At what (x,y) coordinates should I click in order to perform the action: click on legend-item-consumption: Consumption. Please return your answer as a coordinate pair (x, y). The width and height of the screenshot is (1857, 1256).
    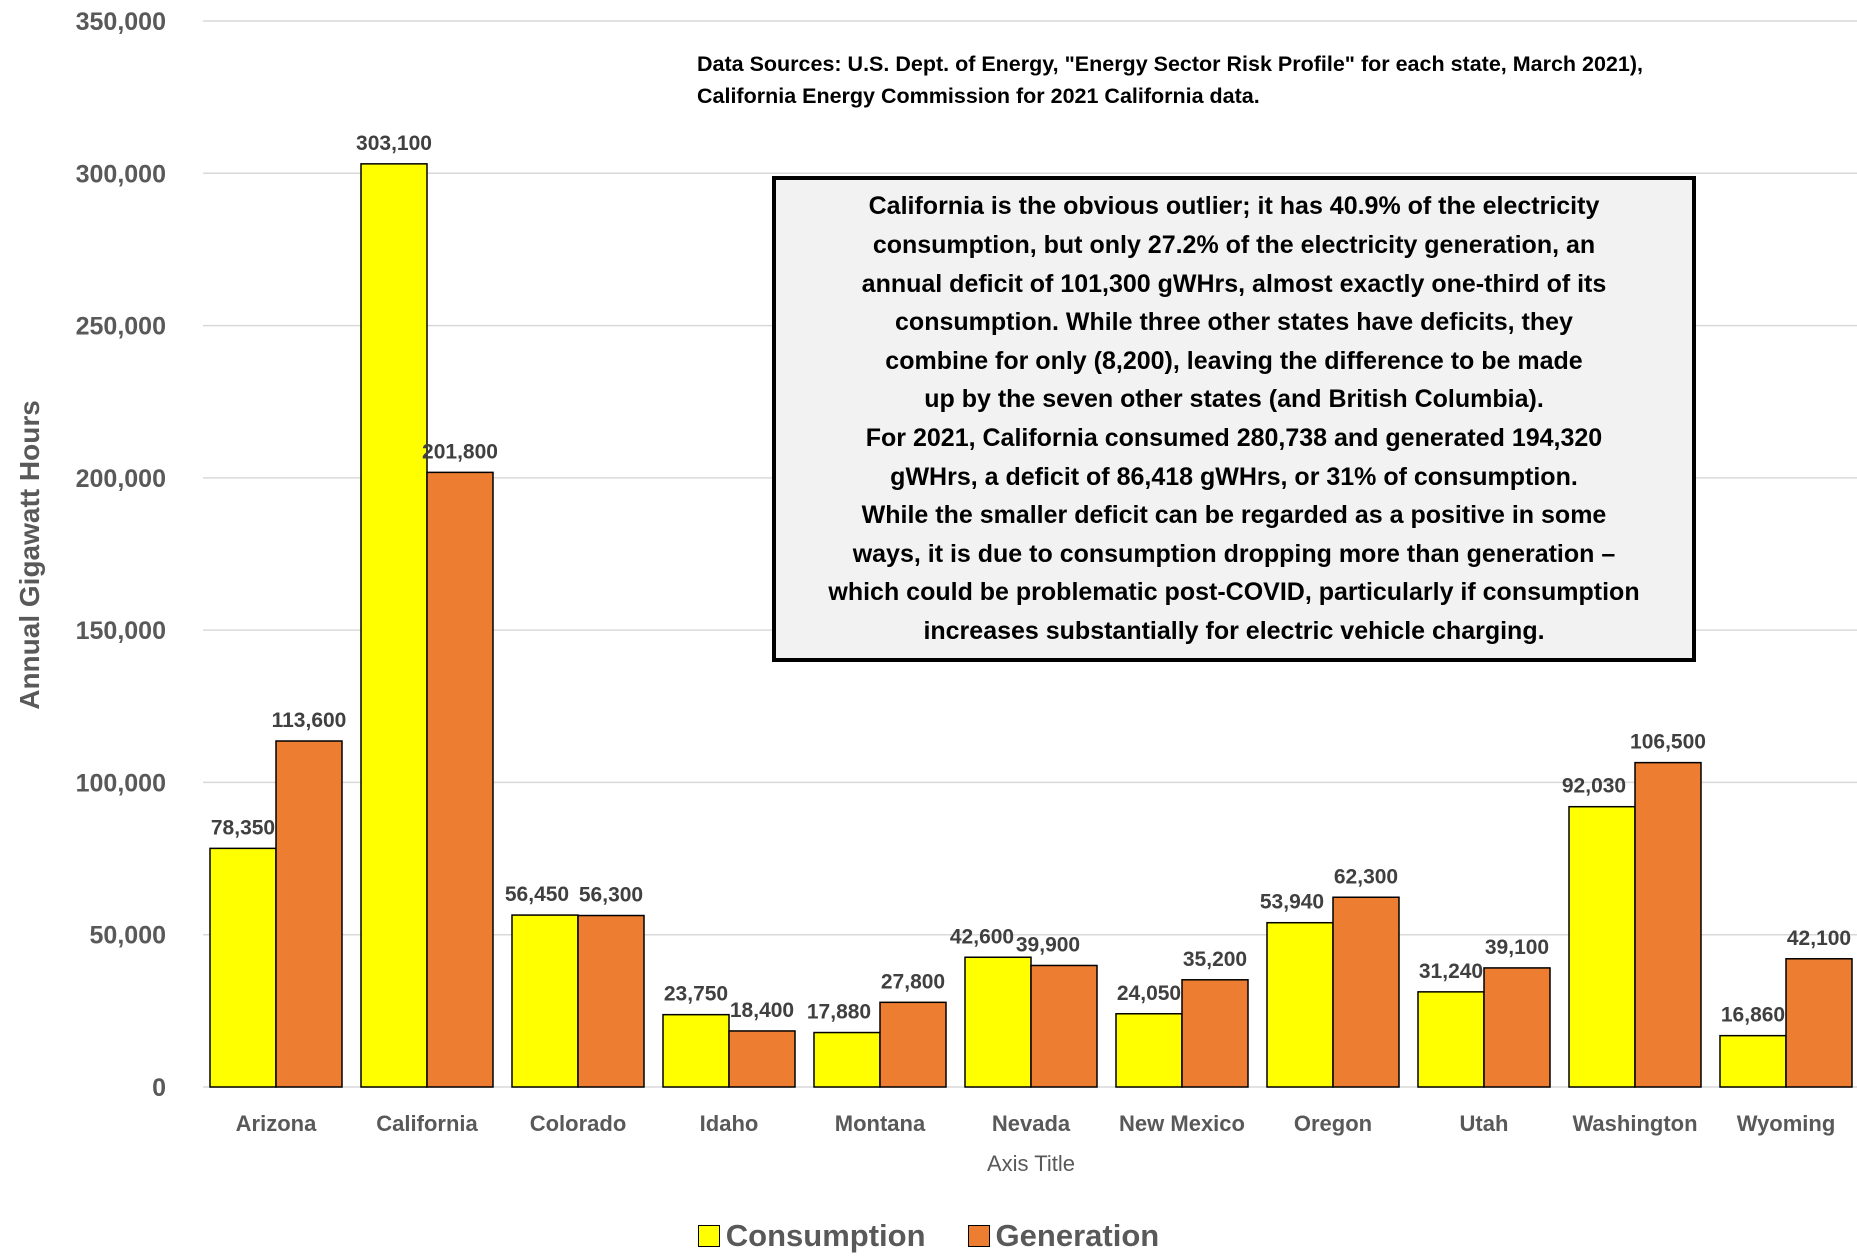
    Looking at the image, I should click on (811, 1236).